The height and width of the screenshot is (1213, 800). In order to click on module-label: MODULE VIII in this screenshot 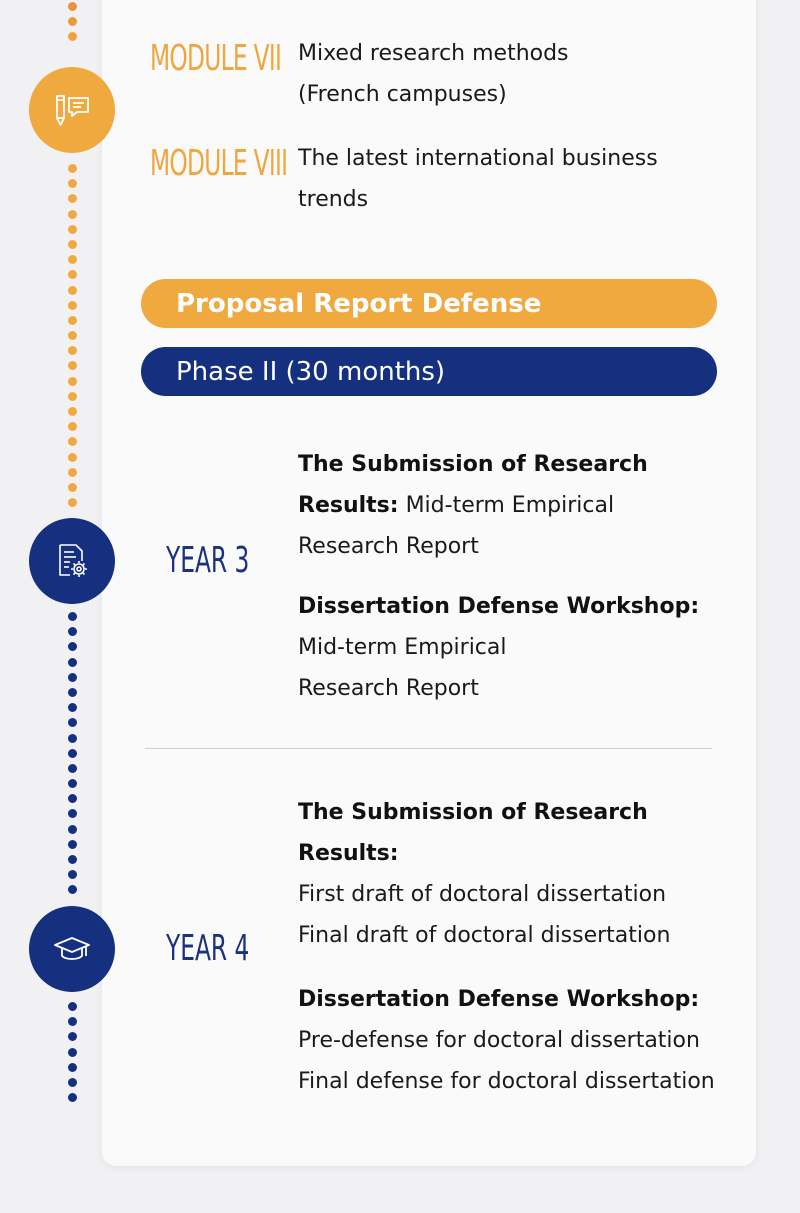, I will do `click(219, 163)`.